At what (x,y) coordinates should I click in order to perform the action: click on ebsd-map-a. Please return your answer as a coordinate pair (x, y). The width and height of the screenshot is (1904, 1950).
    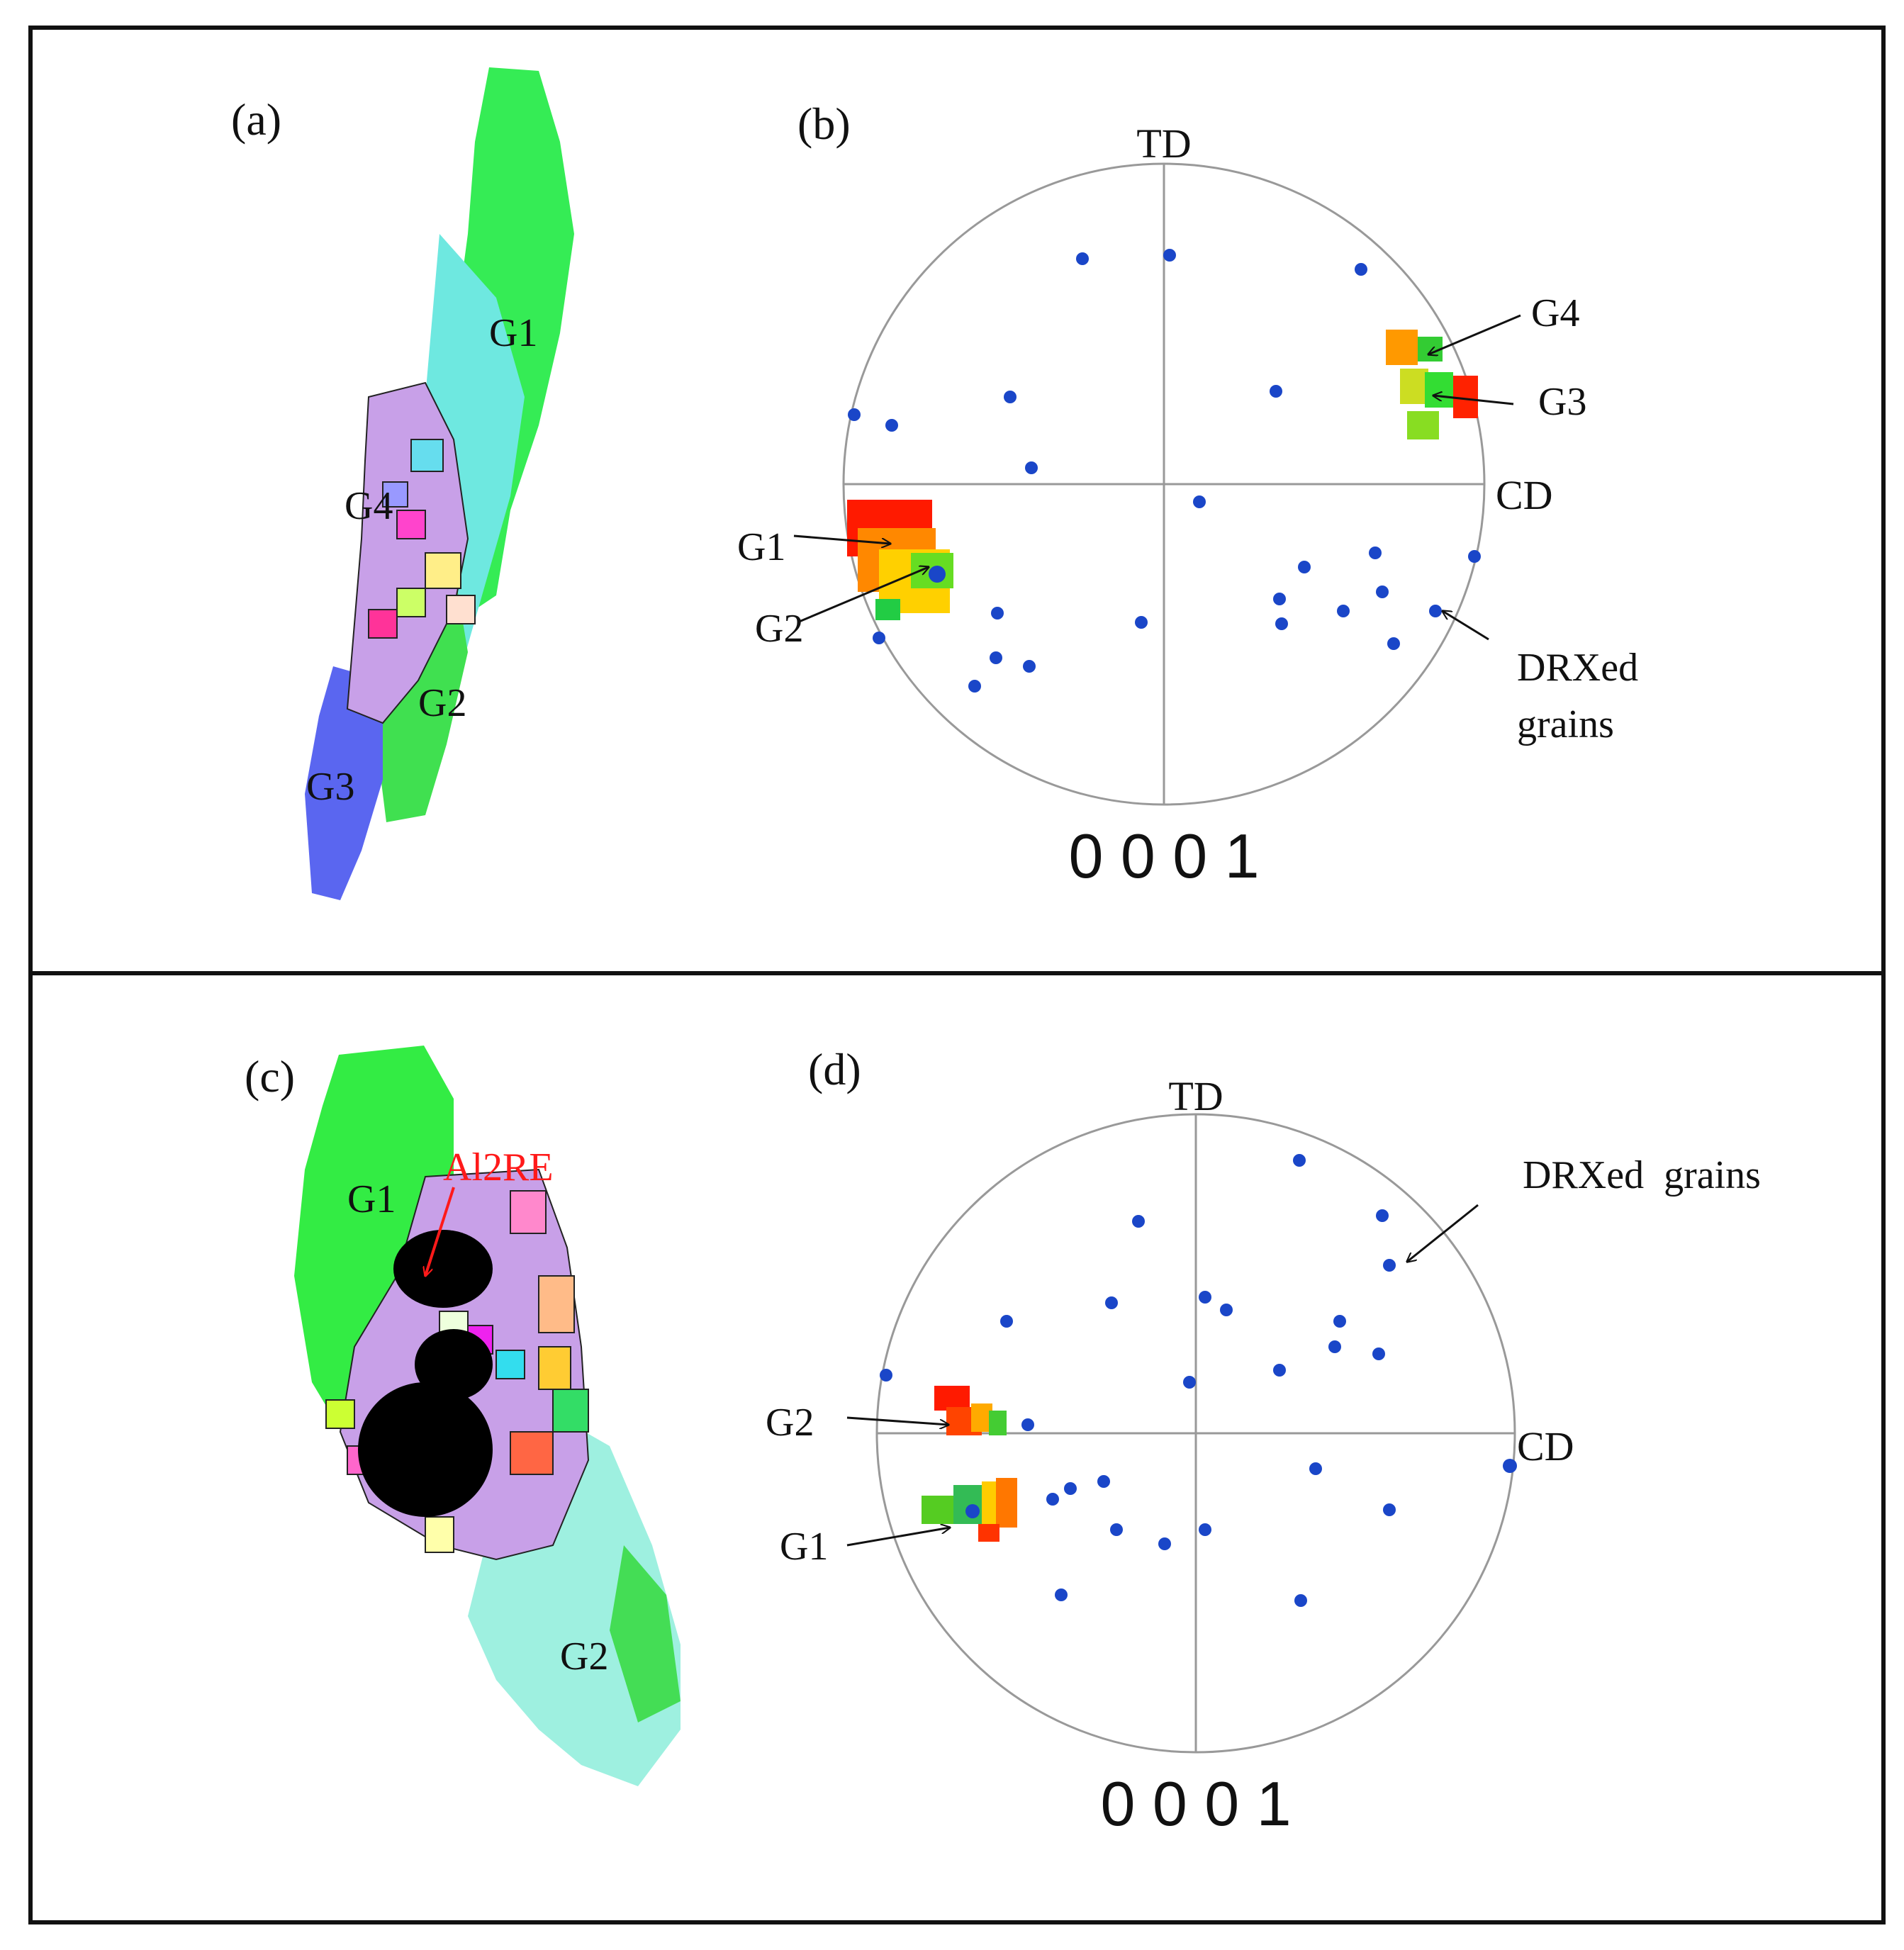
    Looking at the image, I should click on (440, 483).